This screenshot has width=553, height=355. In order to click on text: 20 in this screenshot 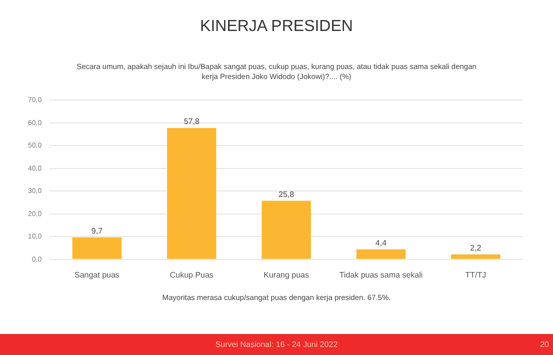, I will do `click(544, 344)`.